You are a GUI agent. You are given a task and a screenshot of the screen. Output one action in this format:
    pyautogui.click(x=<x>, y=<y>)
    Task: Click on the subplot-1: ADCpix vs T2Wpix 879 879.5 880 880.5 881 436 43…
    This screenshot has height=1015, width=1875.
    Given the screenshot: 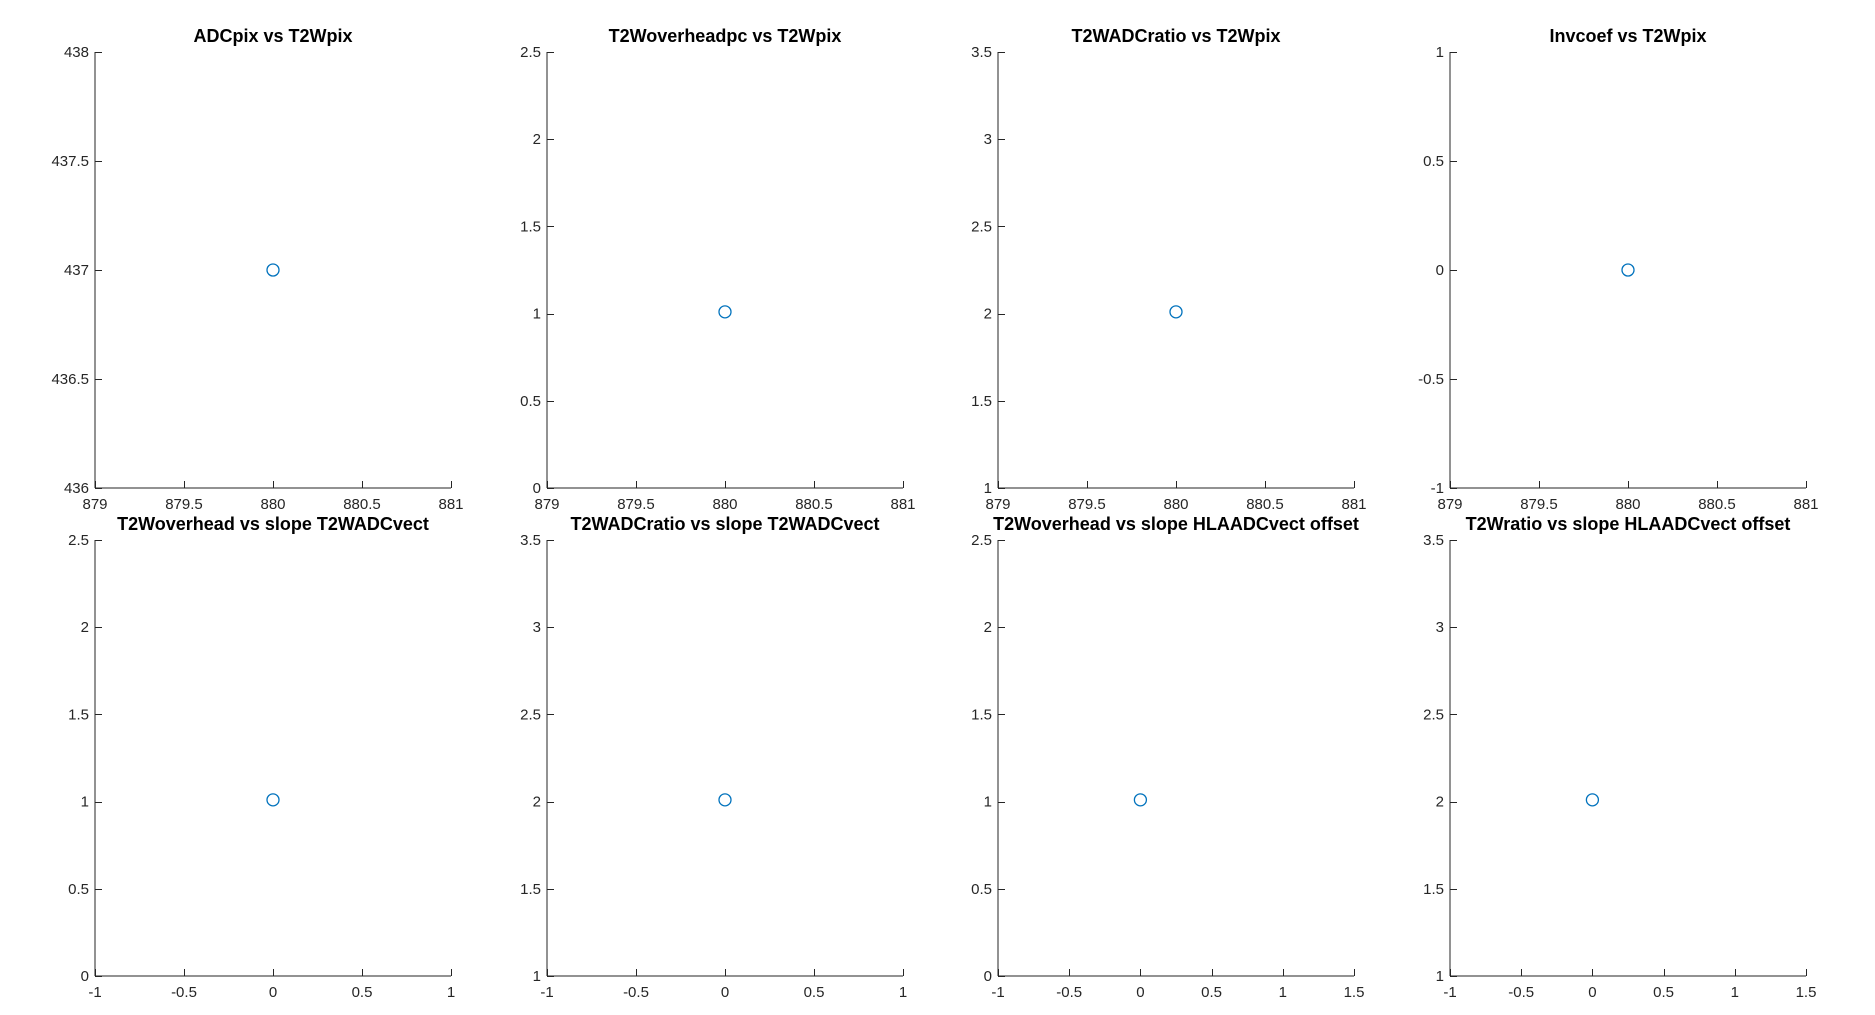 What is the action you would take?
    pyautogui.click(x=257, y=269)
    